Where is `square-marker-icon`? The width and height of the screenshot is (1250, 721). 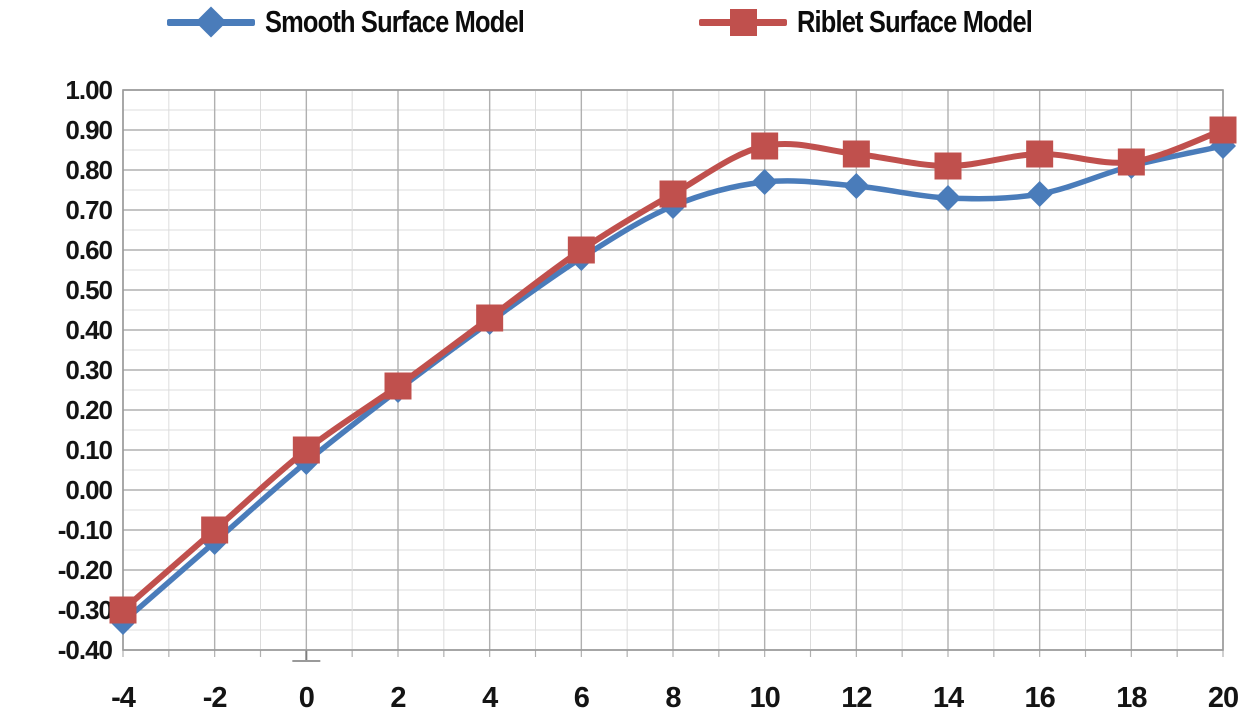
square-marker-icon is located at coordinates (743, 22).